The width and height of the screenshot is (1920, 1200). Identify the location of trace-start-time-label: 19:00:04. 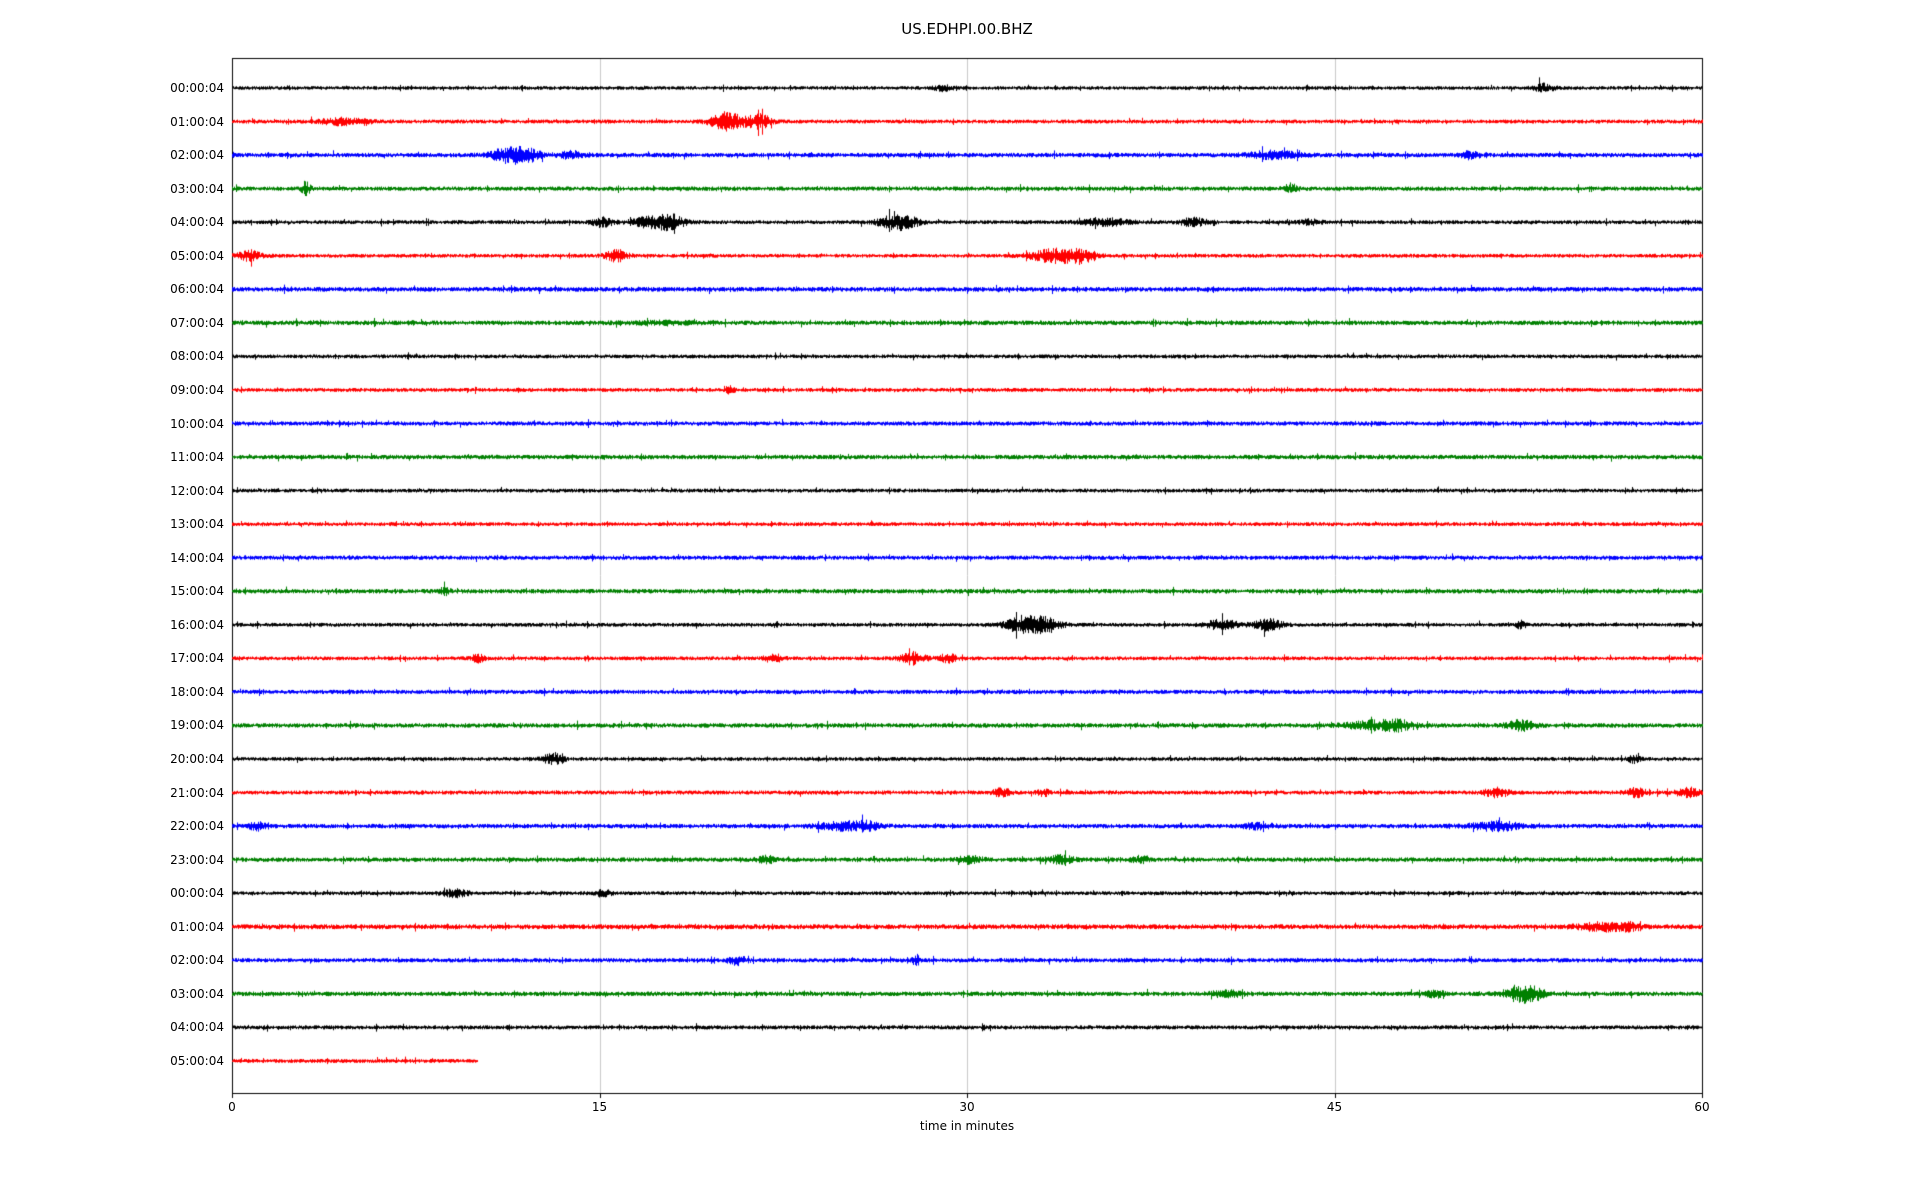
(197, 725).